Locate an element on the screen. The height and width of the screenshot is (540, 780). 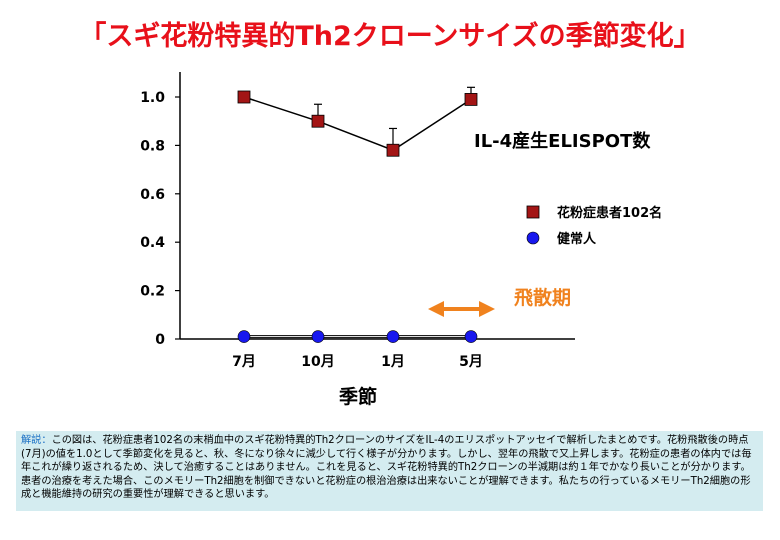
x-tick-label: 1月 is located at coordinates (393, 362).